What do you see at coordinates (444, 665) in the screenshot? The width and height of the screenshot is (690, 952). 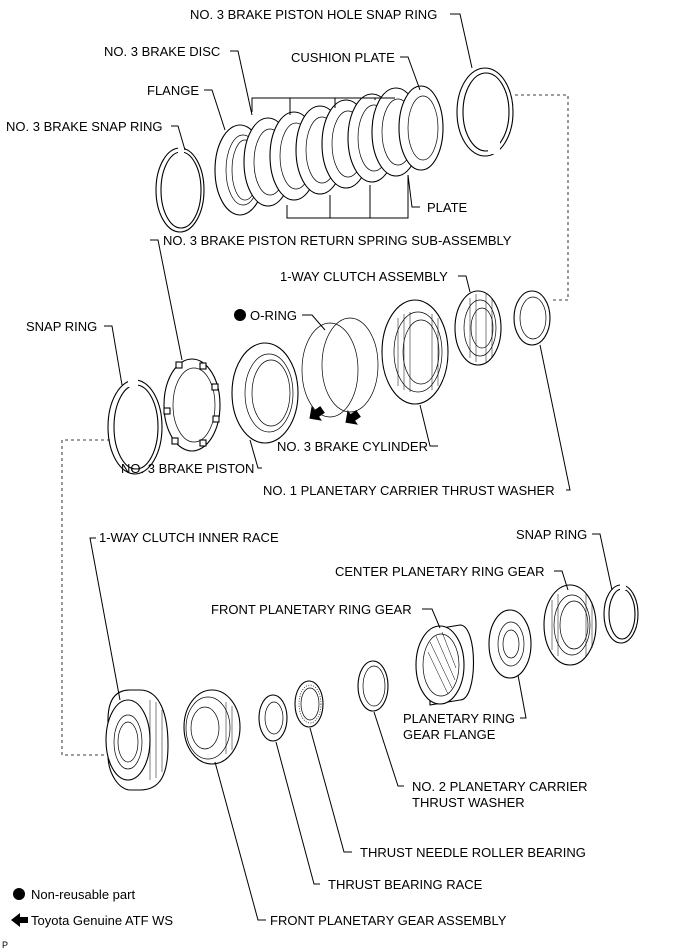 I see `front-planetary-ring-gear-part` at bounding box center [444, 665].